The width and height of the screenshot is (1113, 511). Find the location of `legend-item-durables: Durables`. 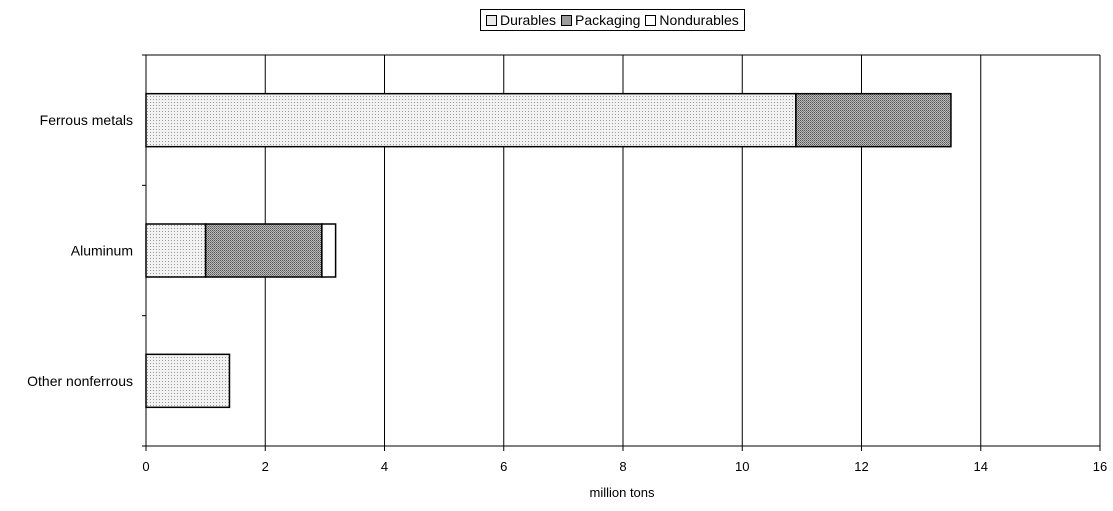

legend-item-durables: Durables is located at coordinates (521, 20).